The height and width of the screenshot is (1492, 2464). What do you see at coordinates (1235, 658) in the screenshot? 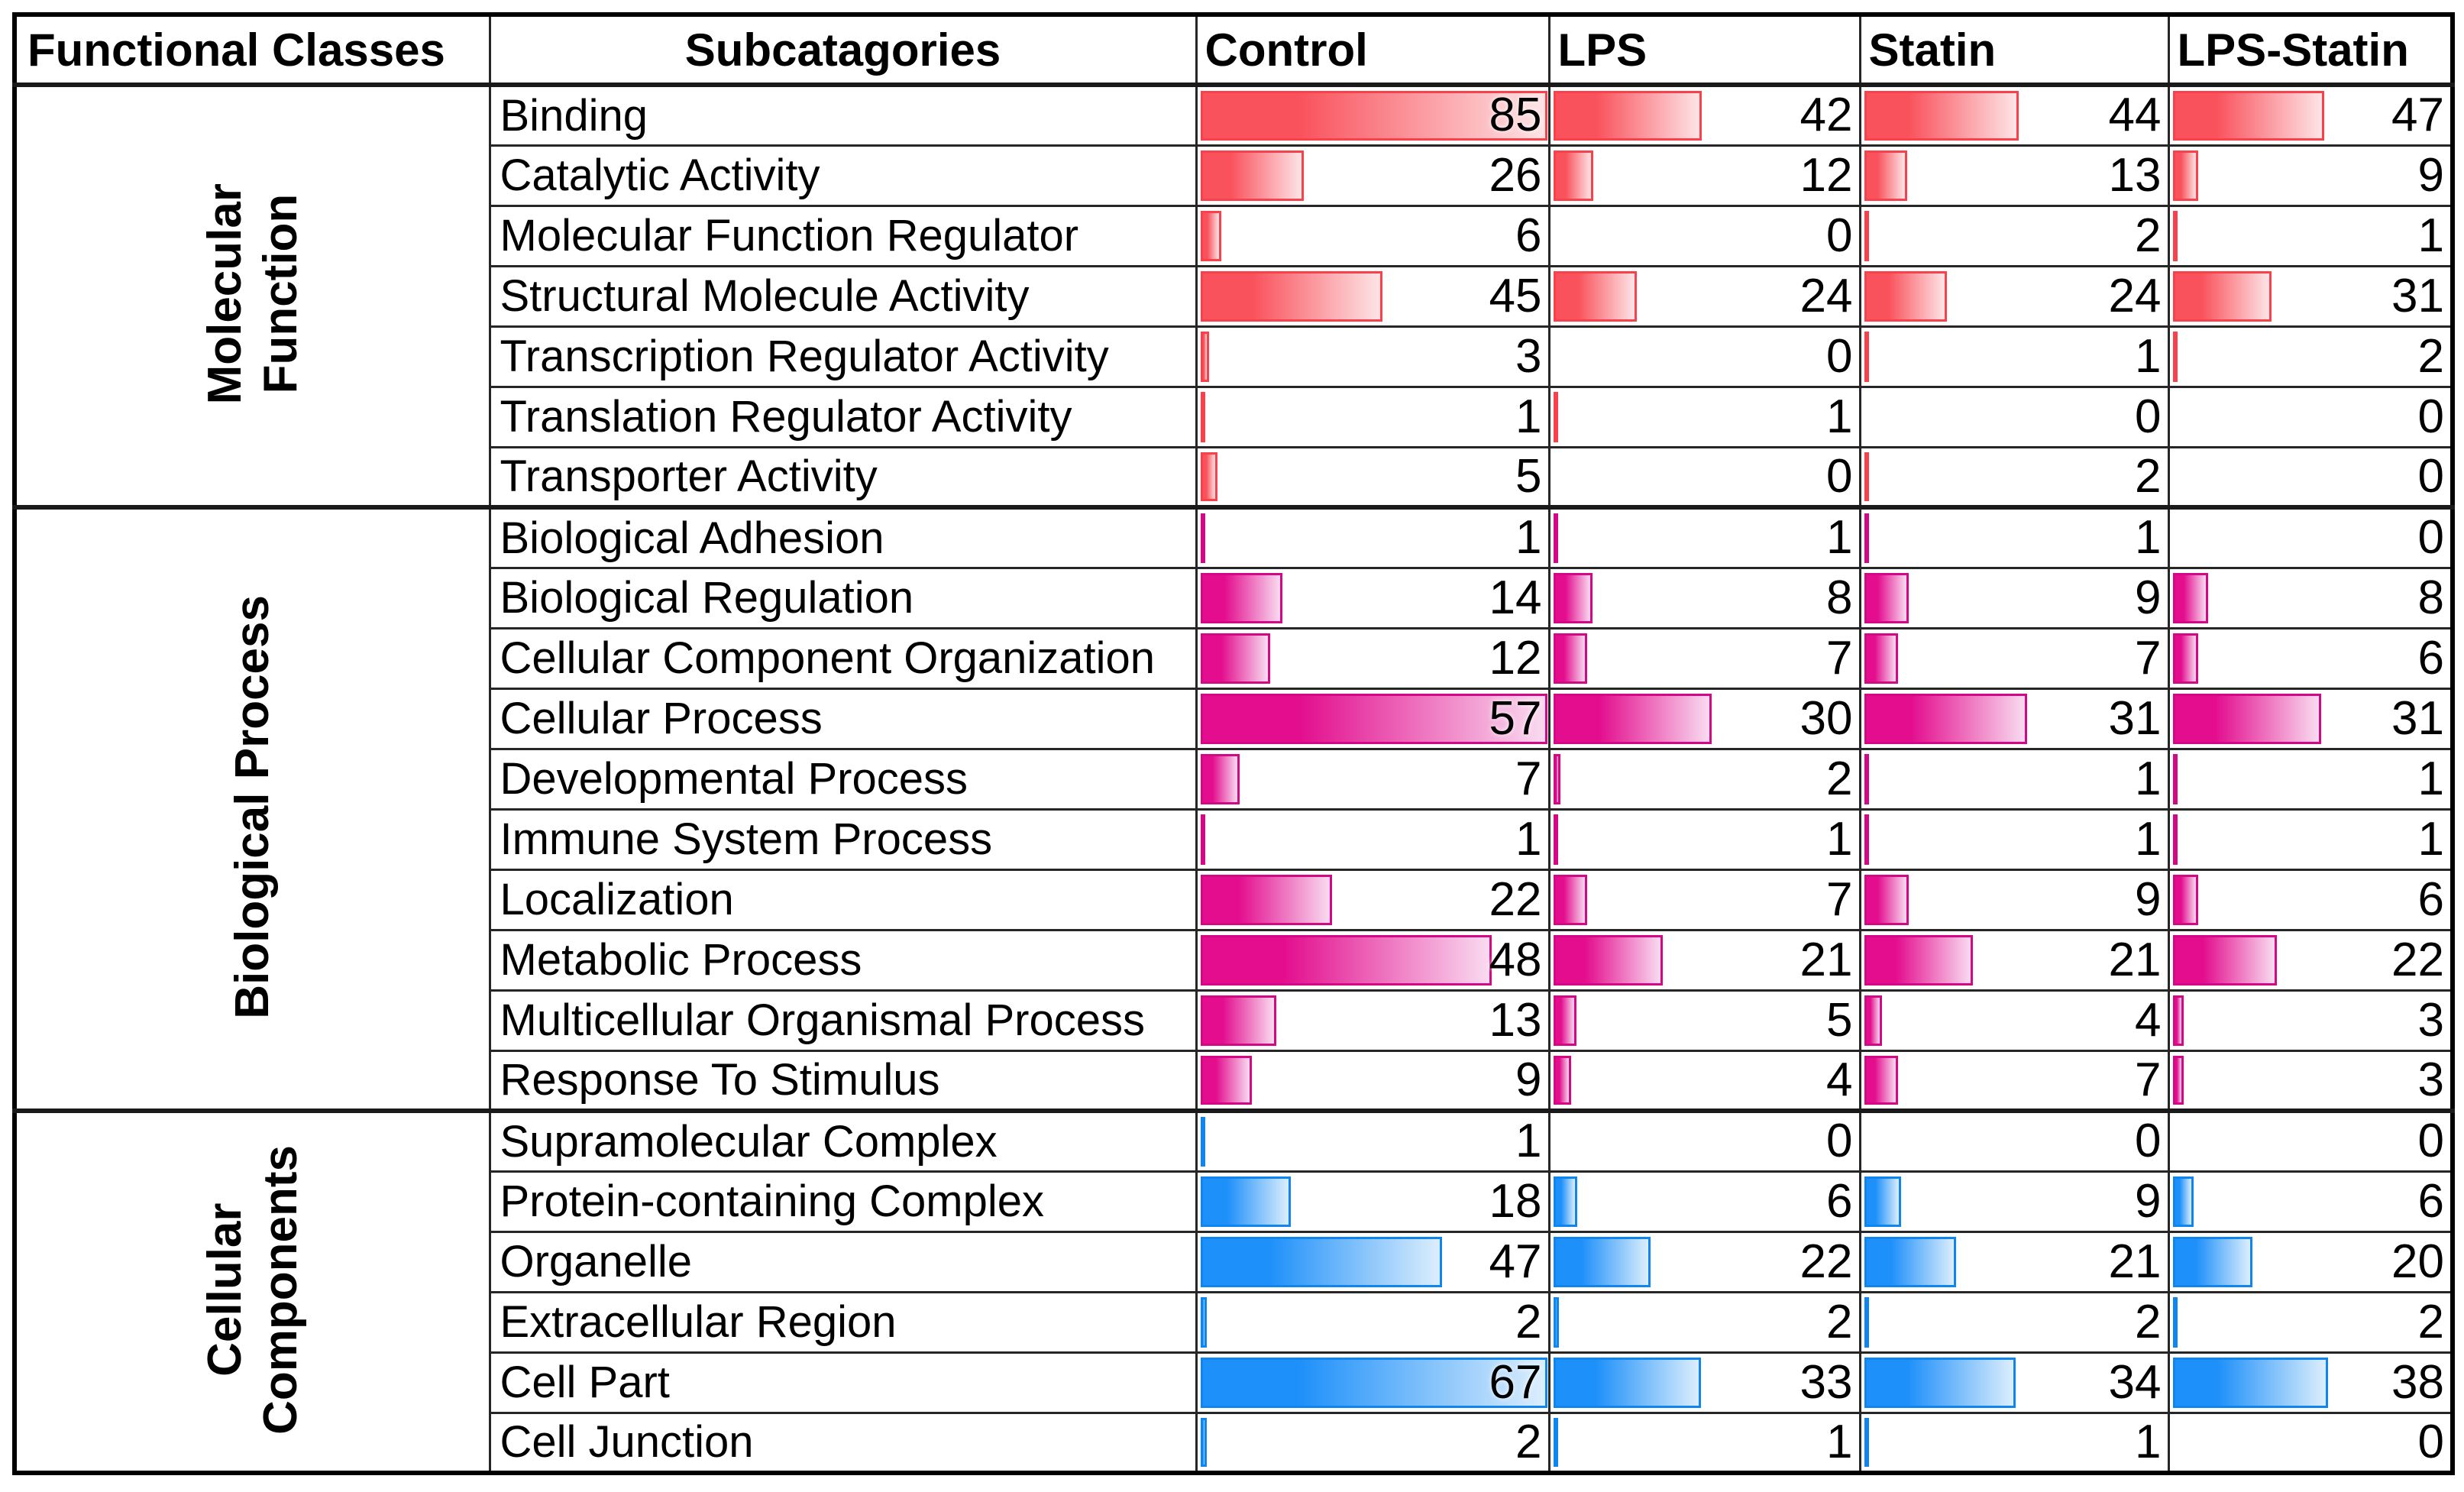
I see `table-row: Cellular Component Organization 12 7 7 6` at bounding box center [1235, 658].